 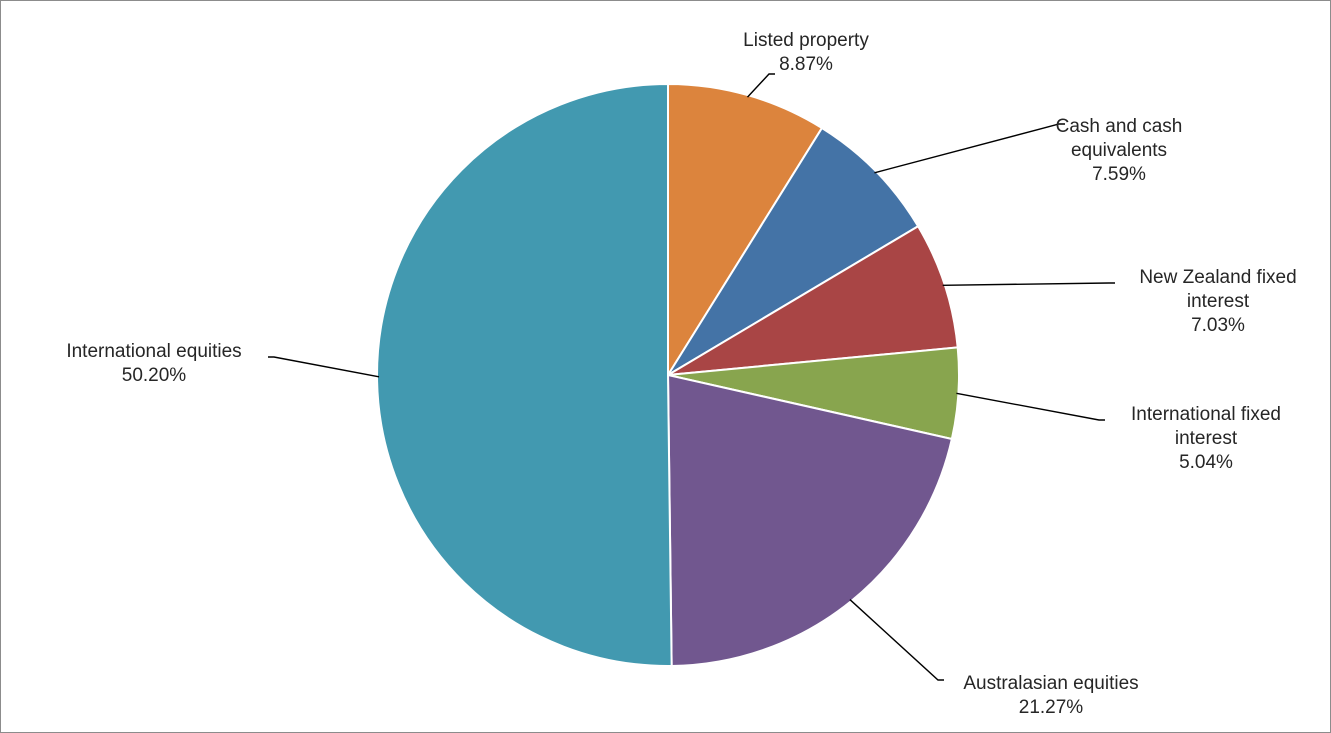 I want to click on slice-category-label: New Zealand fixed, so click(x=1217, y=277).